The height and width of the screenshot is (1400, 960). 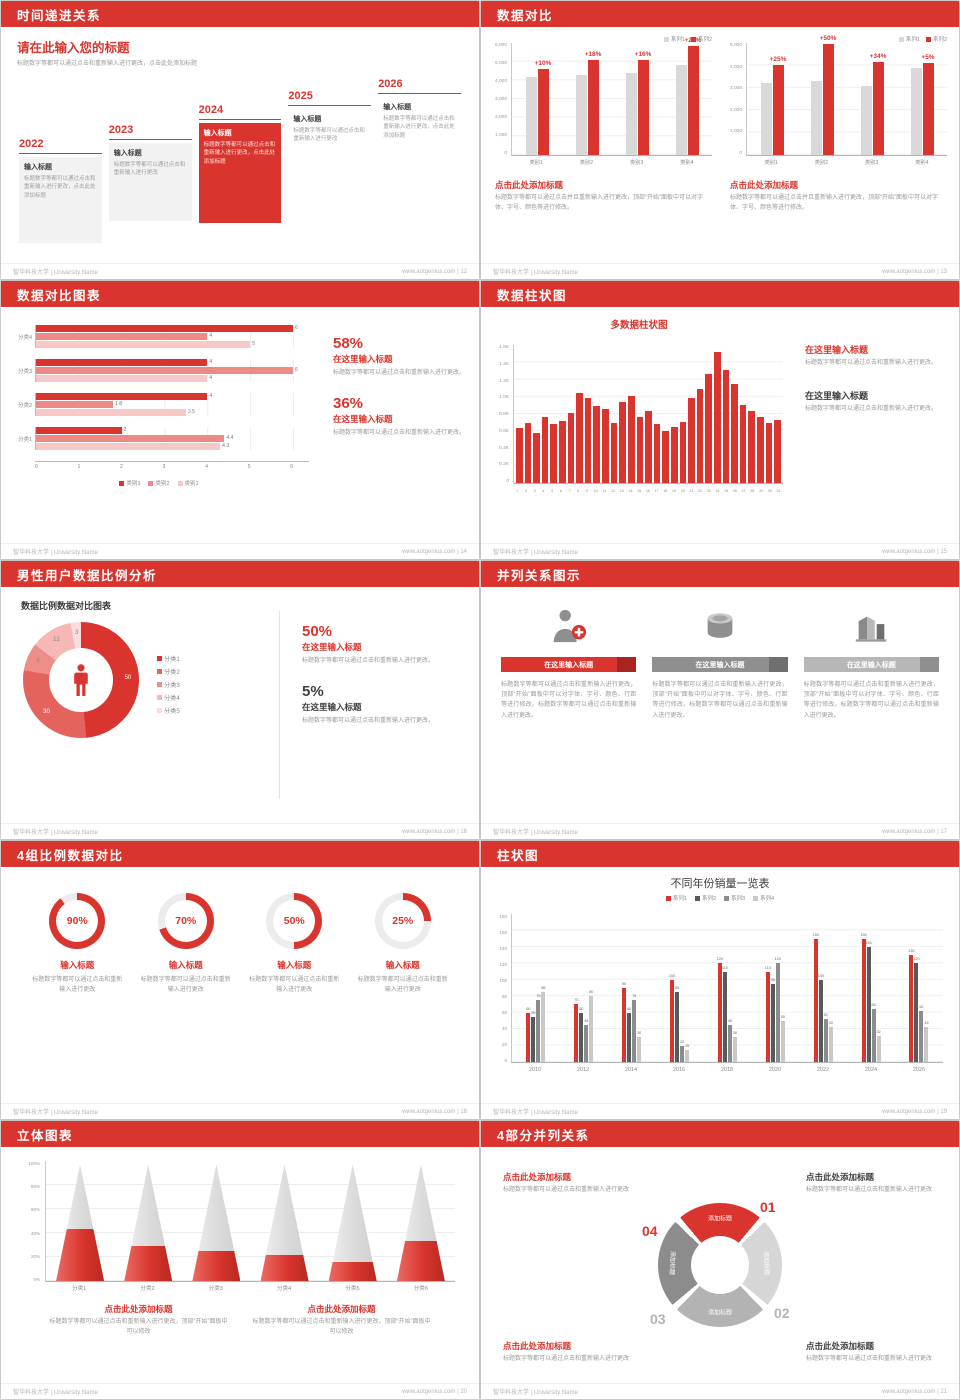 I want to click on bar: 4.4, so click(x=134, y=438).